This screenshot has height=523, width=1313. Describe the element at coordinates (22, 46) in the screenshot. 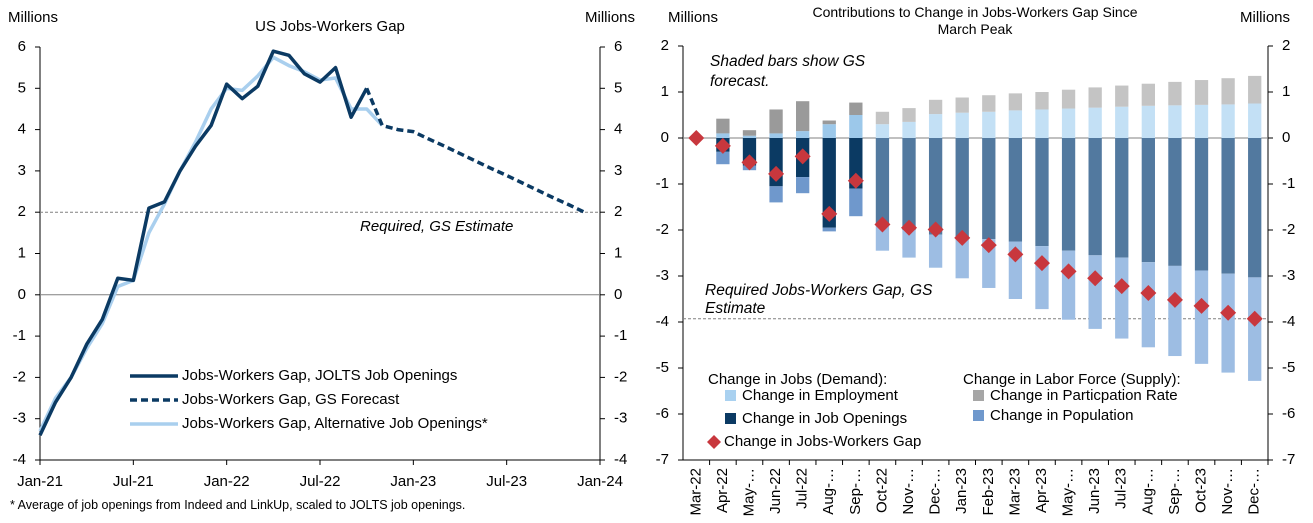

I see `y-tick-label: 6` at that location.